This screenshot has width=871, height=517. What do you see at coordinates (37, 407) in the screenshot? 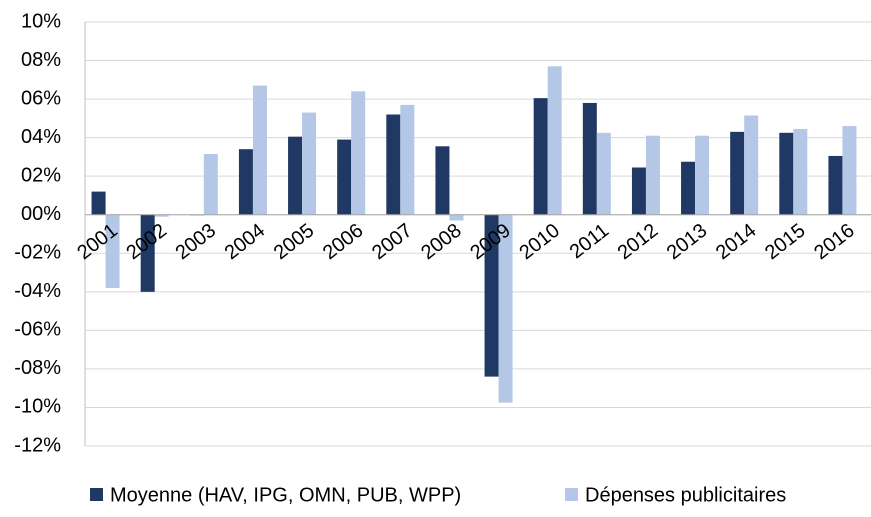
I see `y-tick-label: -10%` at bounding box center [37, 407].